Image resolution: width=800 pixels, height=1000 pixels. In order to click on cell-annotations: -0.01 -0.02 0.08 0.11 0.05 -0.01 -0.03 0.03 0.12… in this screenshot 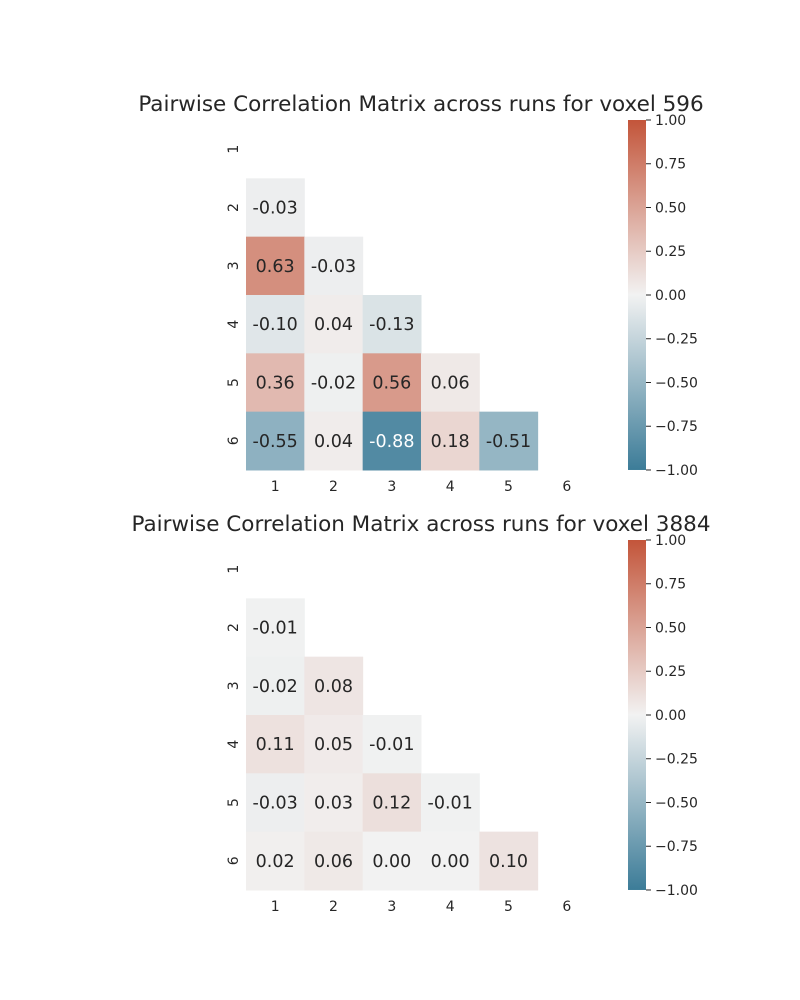, I will do `click(390, 744)`.